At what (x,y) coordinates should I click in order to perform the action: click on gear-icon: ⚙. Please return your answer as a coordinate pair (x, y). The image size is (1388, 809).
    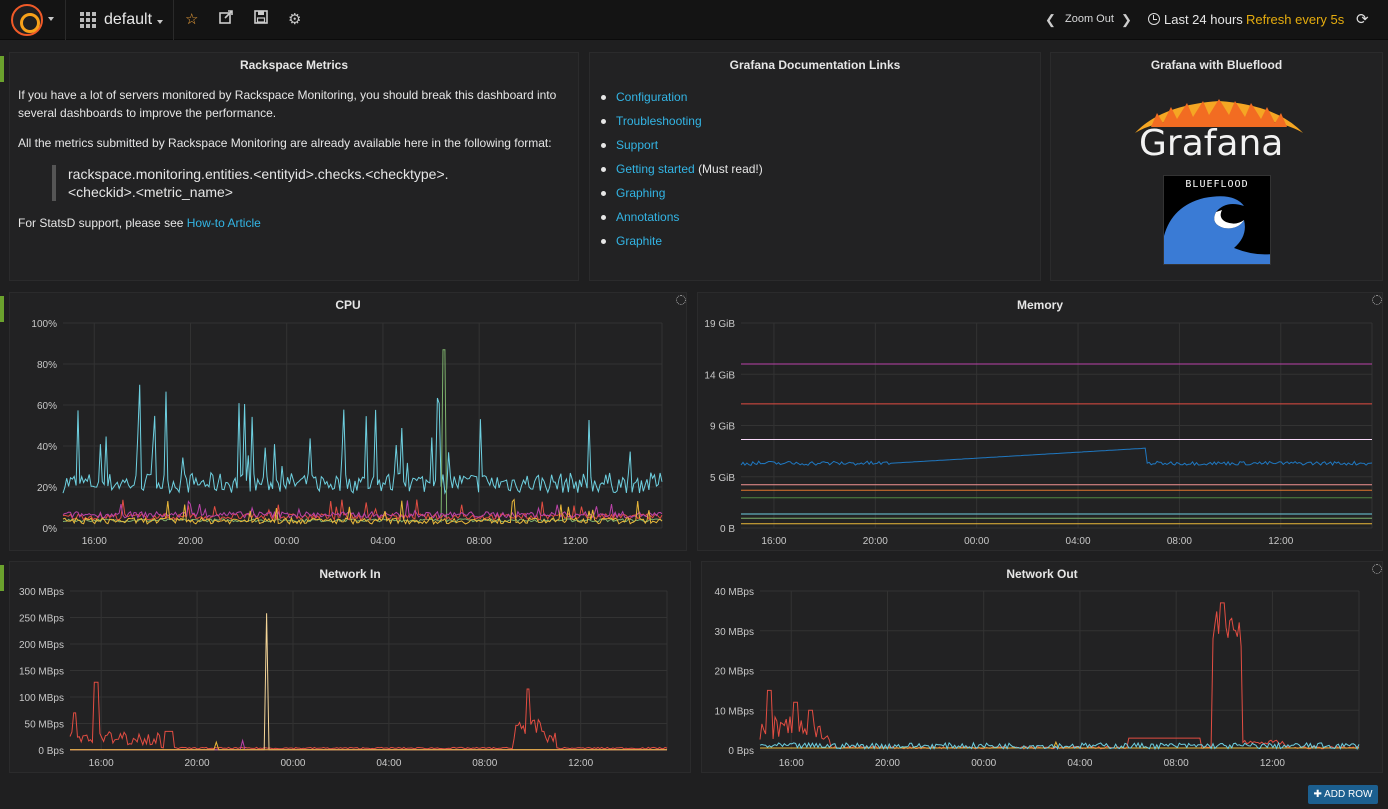
    Looking at the image, I should click on (295, 19).